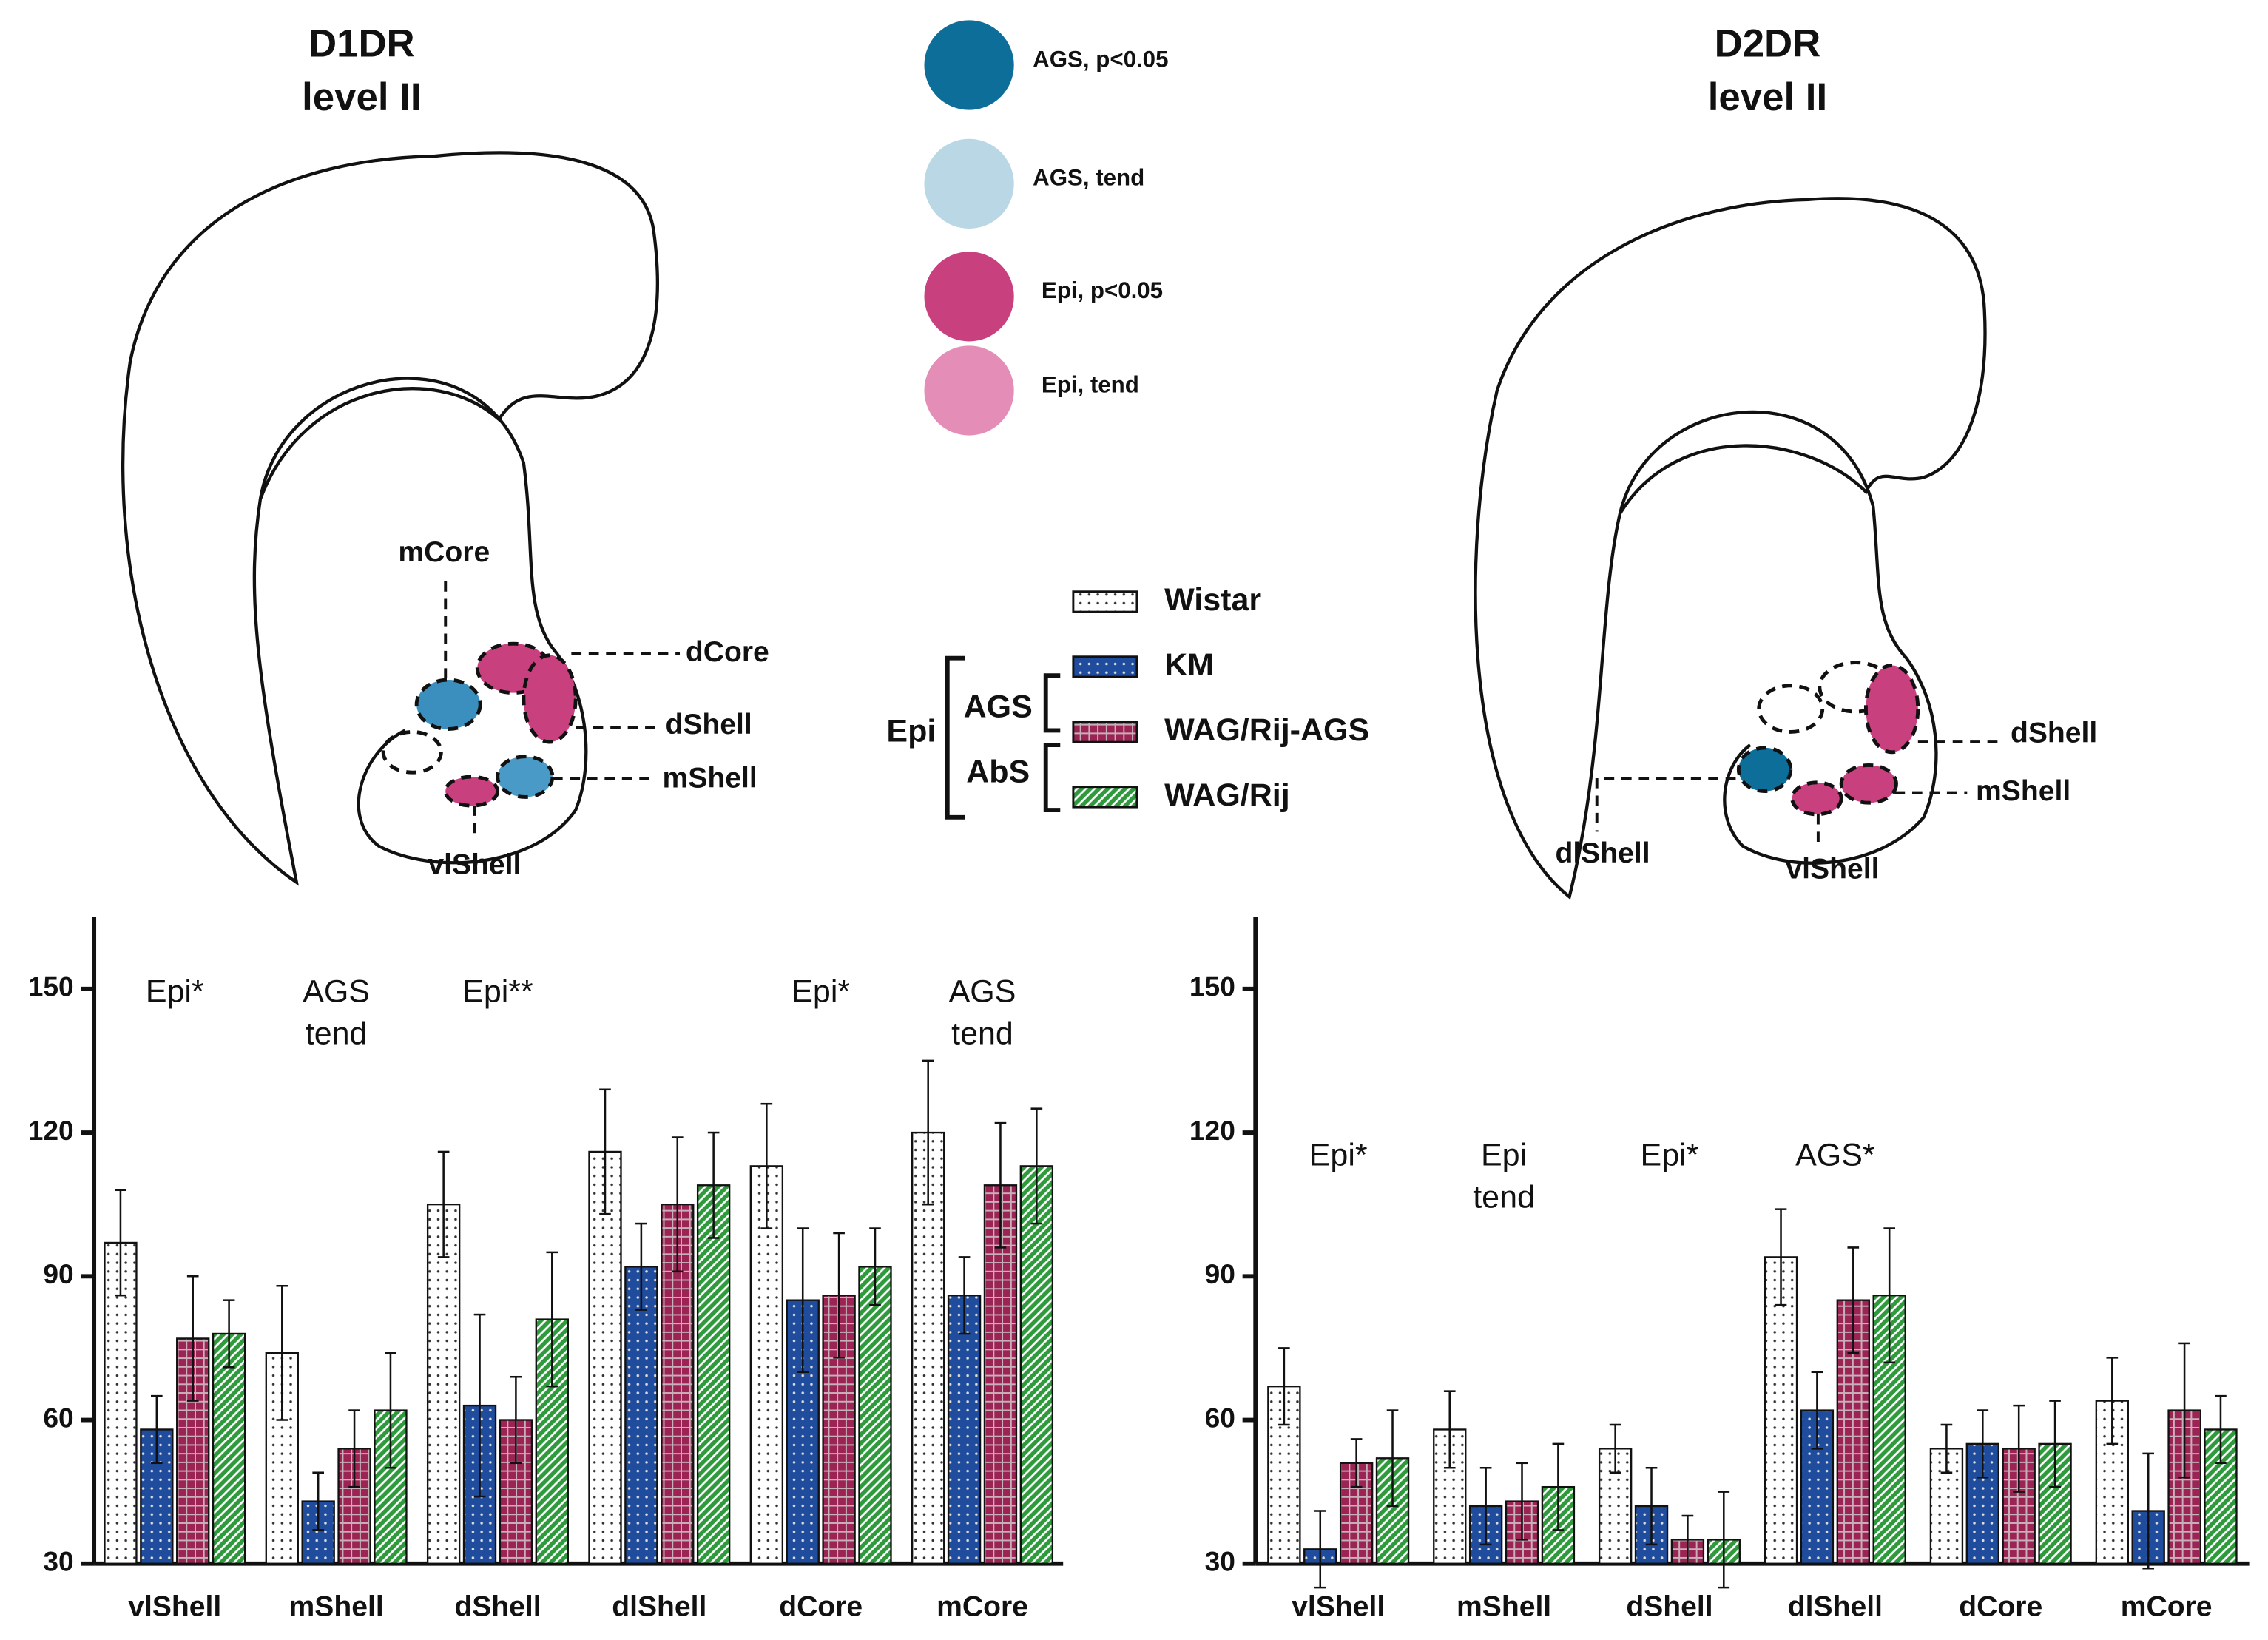 The height and width of the screenshot is (1640, 2268). Describe the element at coordinates (1088, 178) in the screenshot. I see `color-key-label: AGS, tend` at that location.